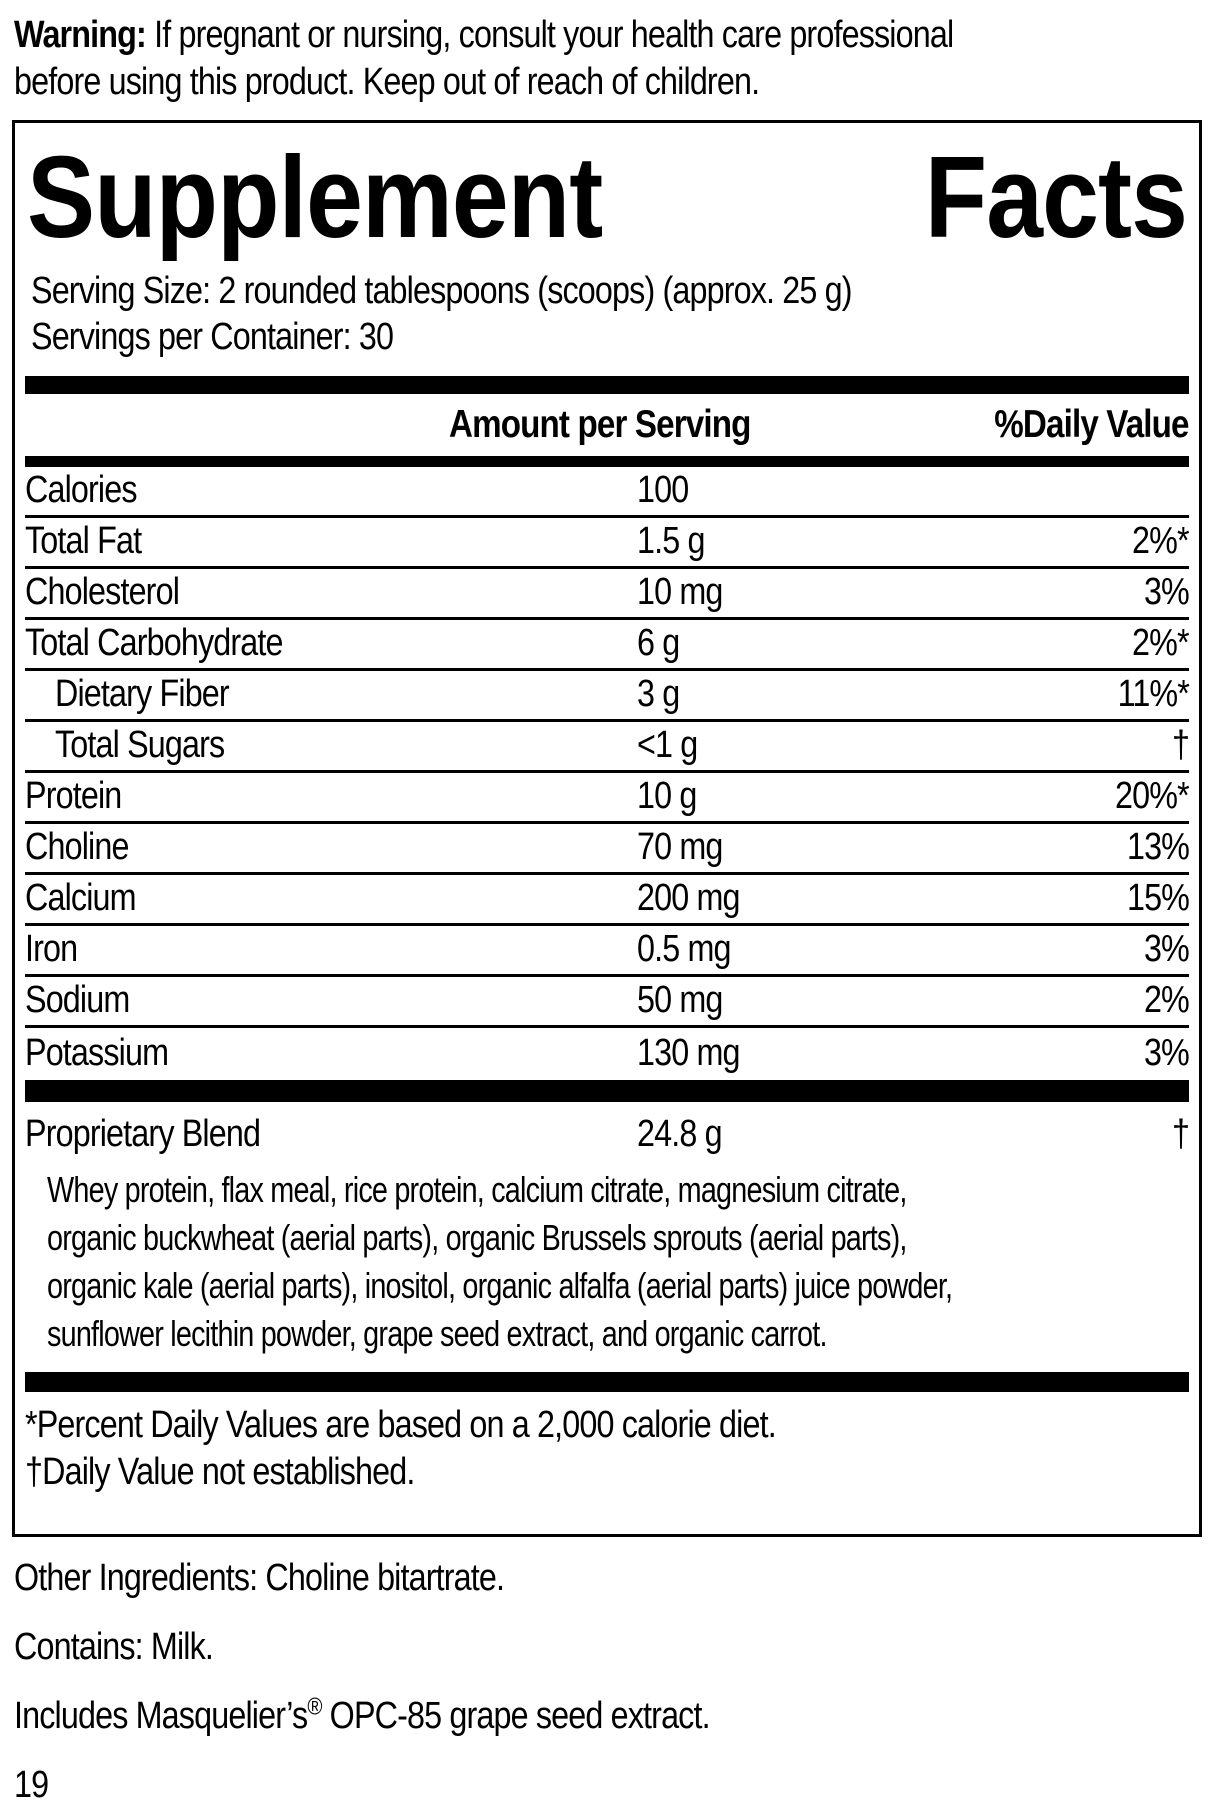 Image resolution: width=1214 pixels, height=1815 pixels. I want to click on row-total-carbohydrate: Total Carbohydrate 6 g 2%*, so click(607, 645).